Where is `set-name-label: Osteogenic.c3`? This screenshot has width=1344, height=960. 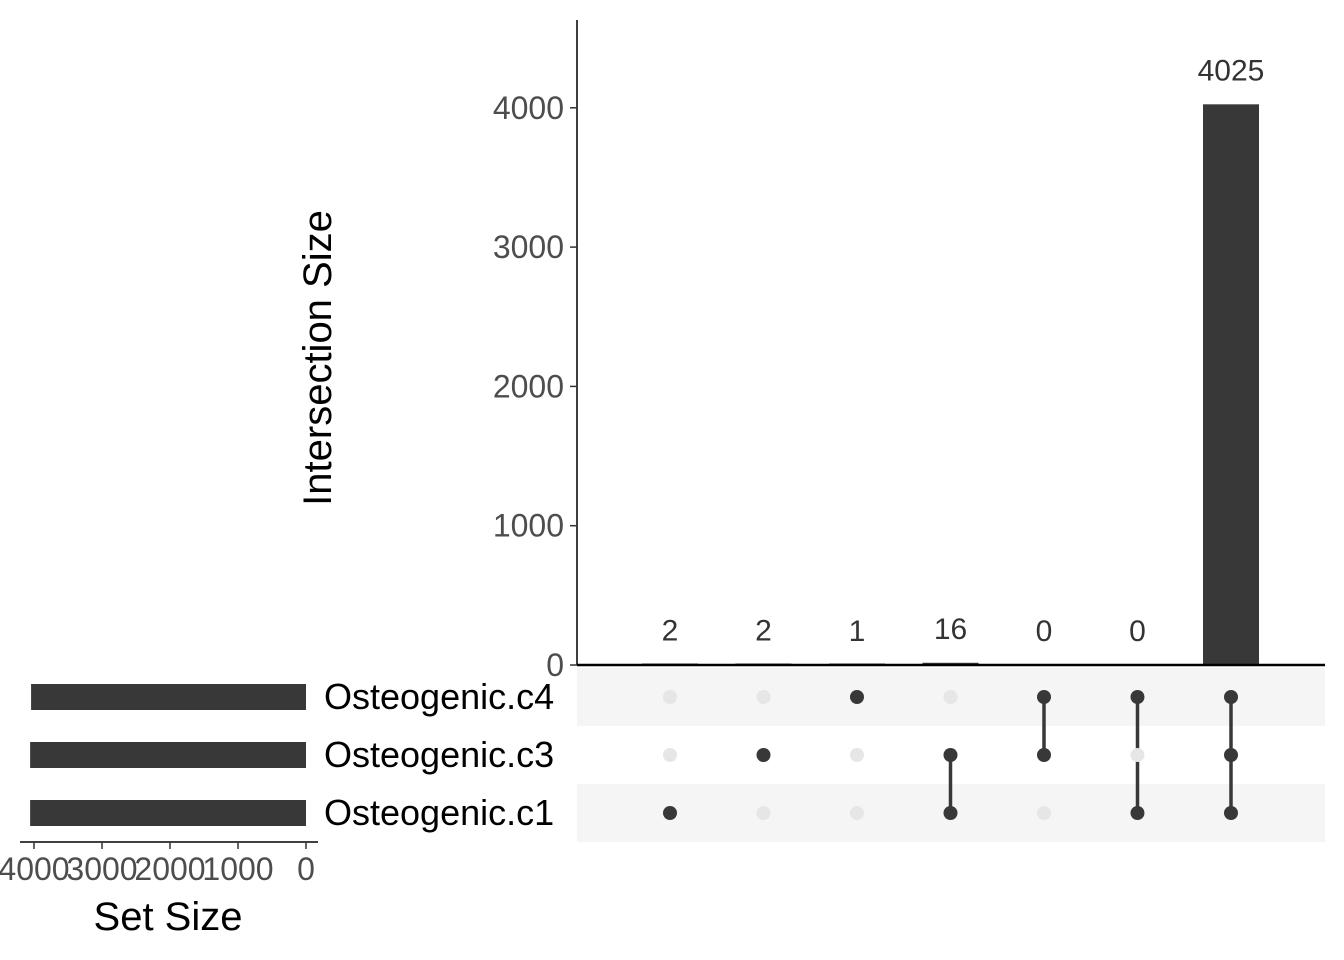
set-name-label: Osteogenic.c3 is located at coordinates (439, 754).